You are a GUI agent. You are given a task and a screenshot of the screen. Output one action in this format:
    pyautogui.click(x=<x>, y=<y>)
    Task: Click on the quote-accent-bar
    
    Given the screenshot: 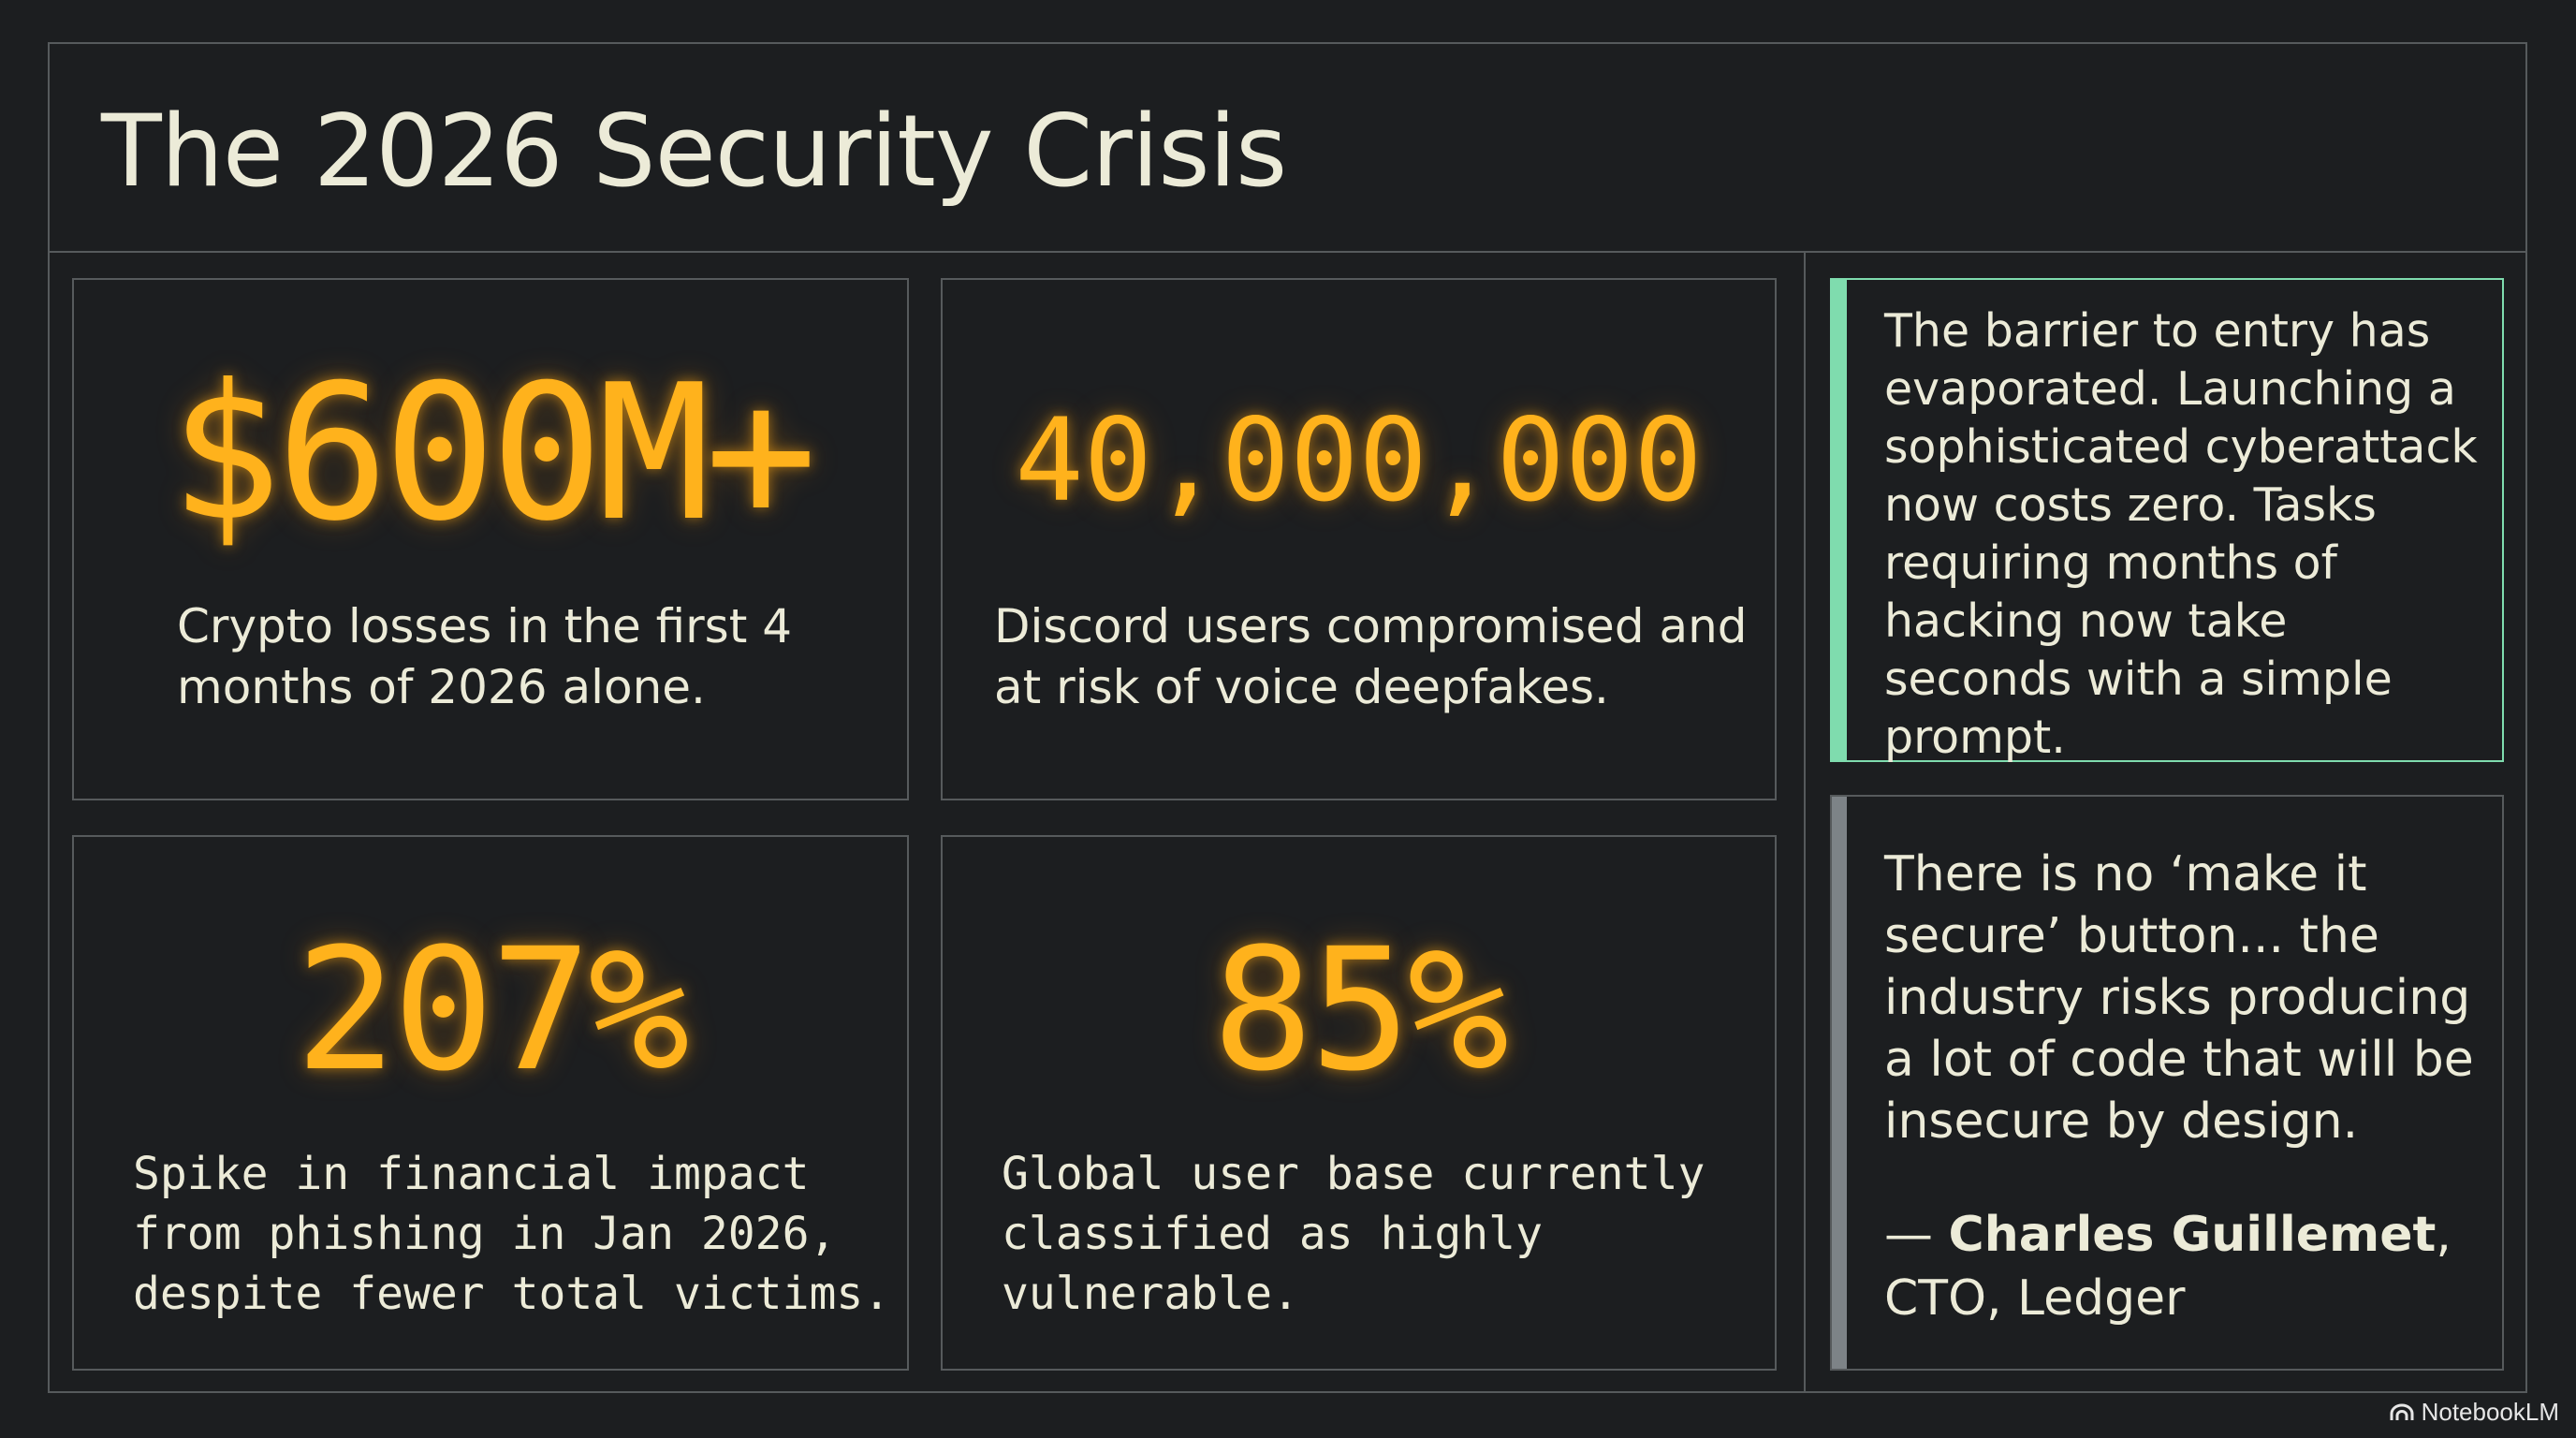 What is the action you would take?
    pyautogui.click(x=1839, y=1083)
    